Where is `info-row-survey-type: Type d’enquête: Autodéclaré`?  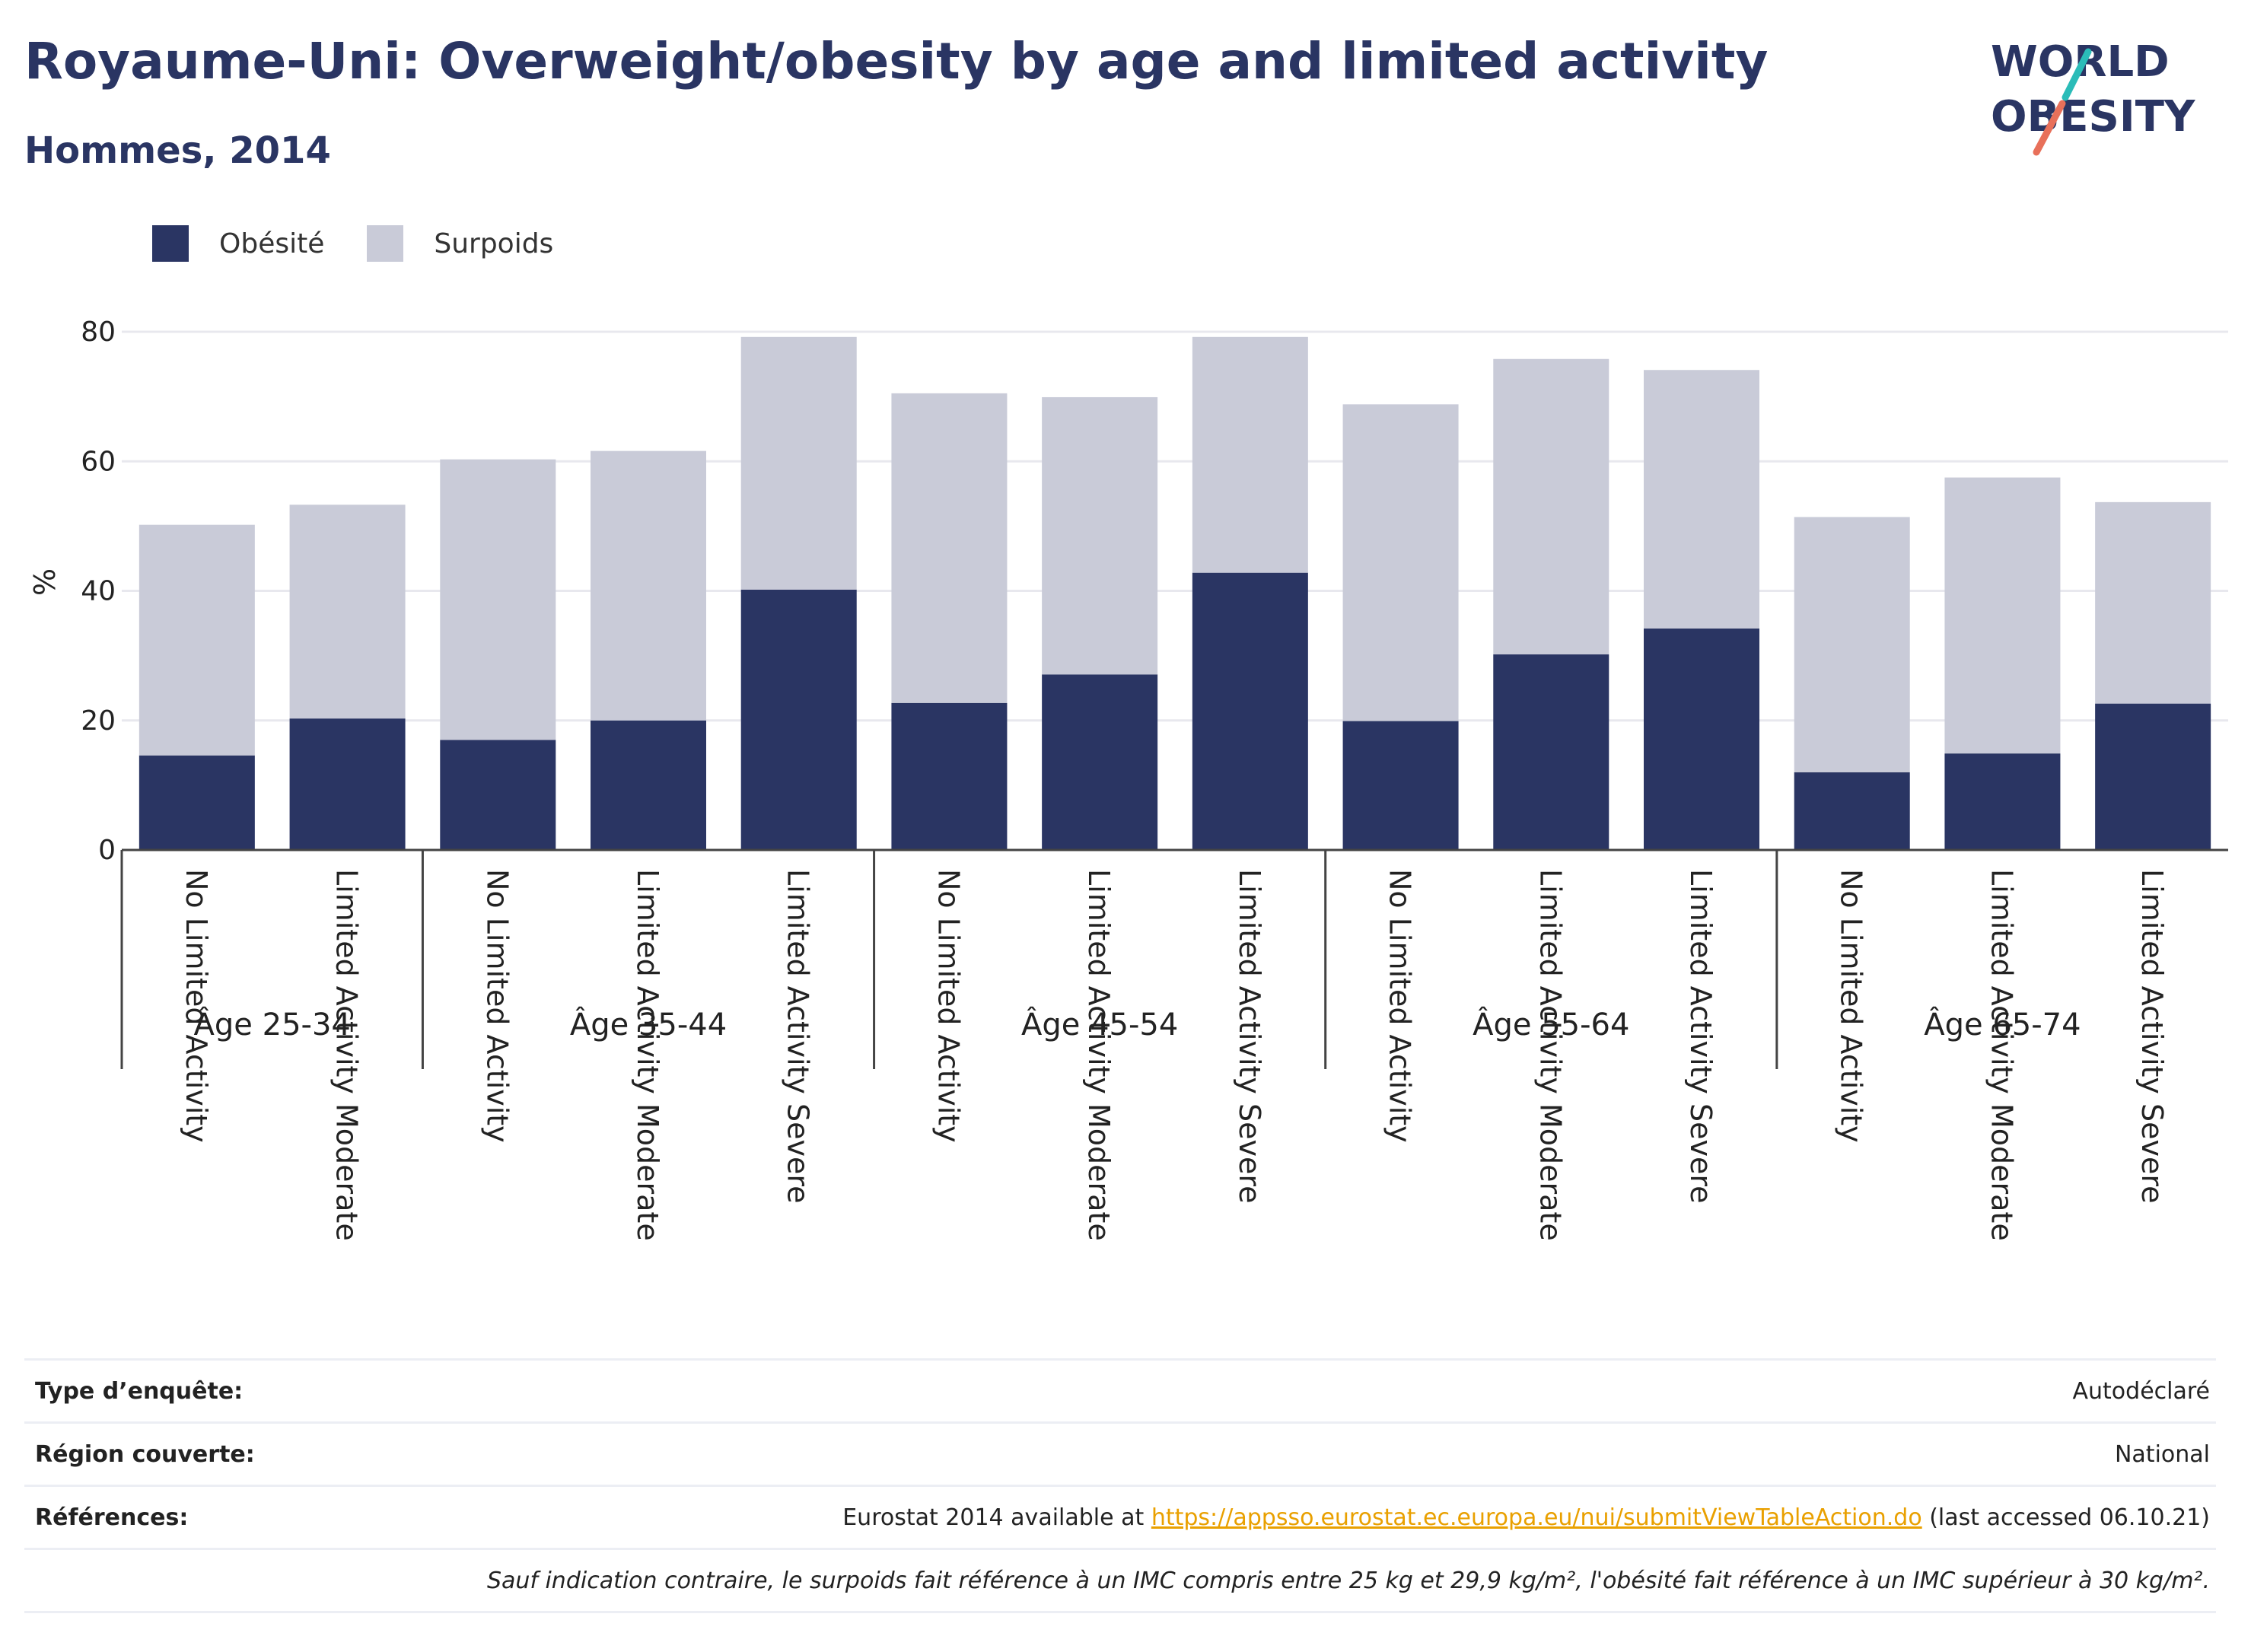 info-row-survey-type: Type d’enquête: Autodéclaré is located at coordinates (1120, 1389).